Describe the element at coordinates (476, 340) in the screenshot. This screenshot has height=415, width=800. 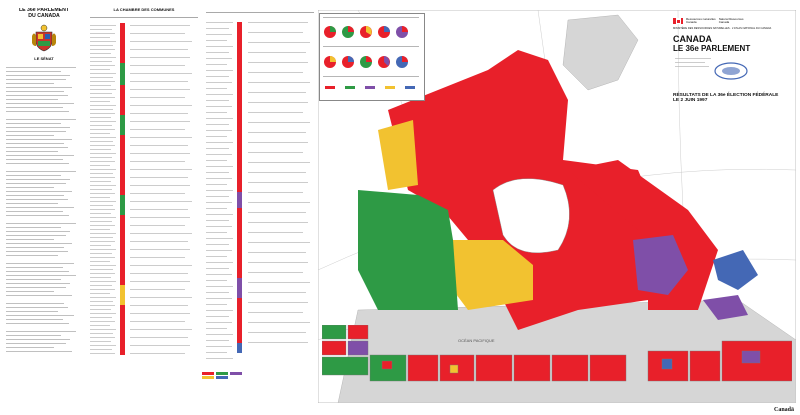
I see `ocean-label: OCÉAN PACIFIQUE` at that location.